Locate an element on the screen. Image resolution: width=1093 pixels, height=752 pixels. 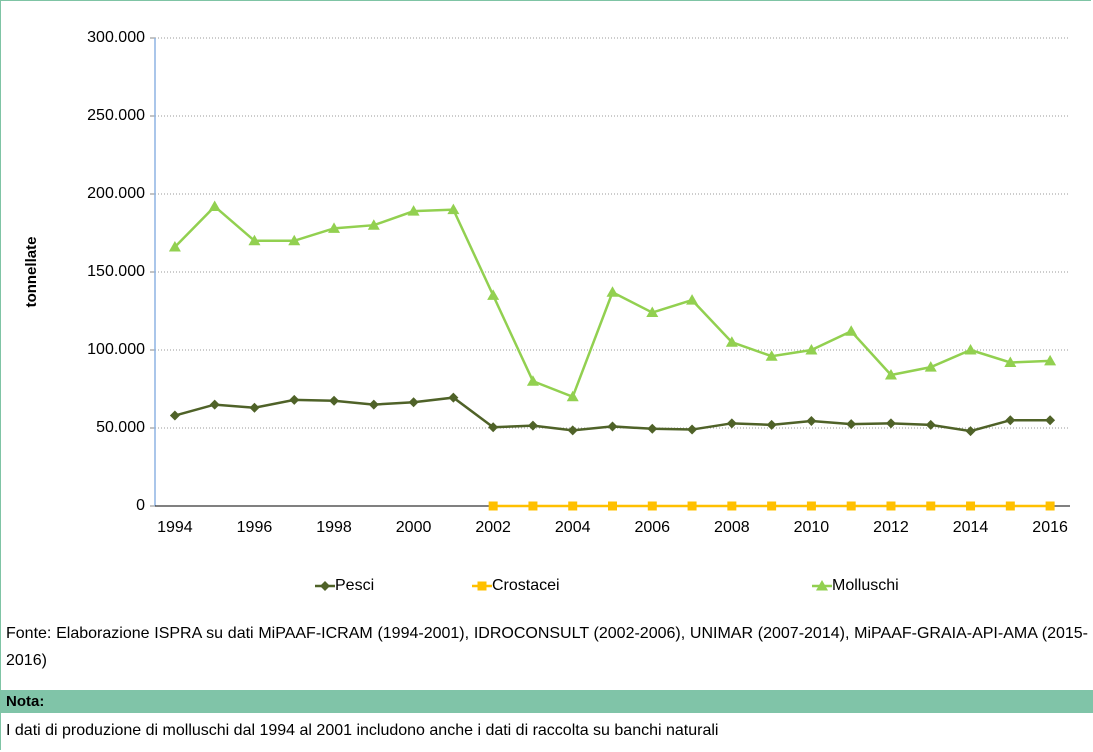
x-tick-label: 1994 is located at coordinates (175, 527).